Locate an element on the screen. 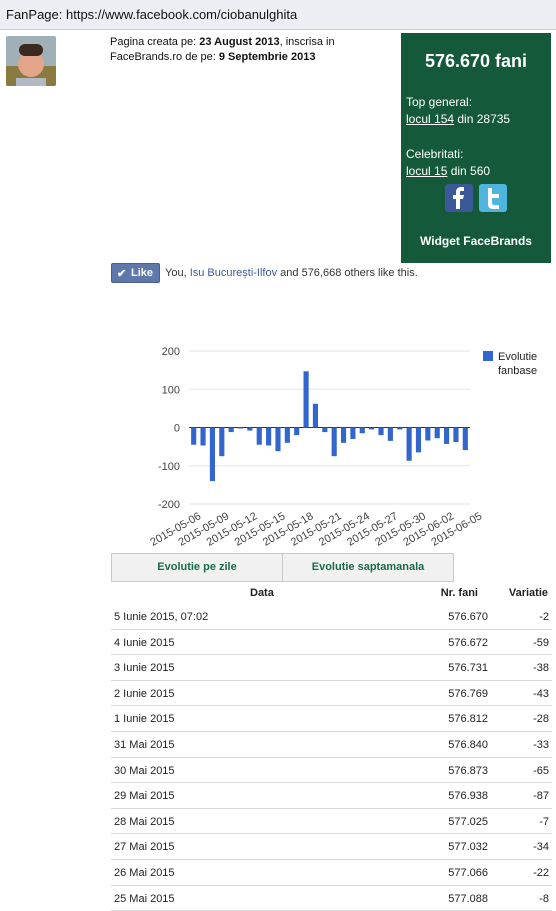 The image size is (556, 911). row-variation: -87 is located at coordinates (541, 796).